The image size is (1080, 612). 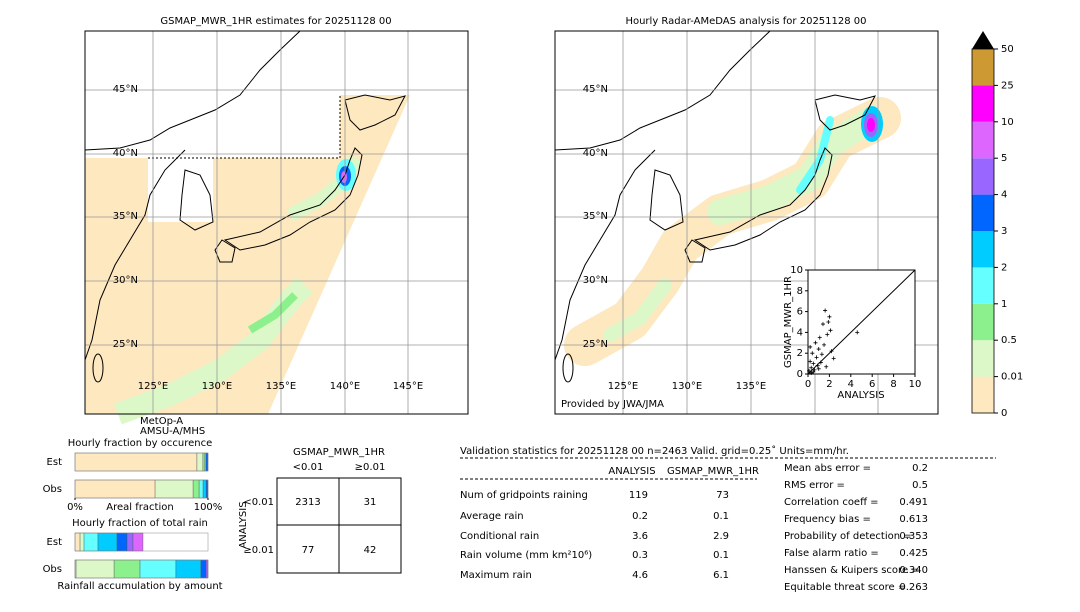 I want to click on score-value: 0.491, so click(x=913, y=502).